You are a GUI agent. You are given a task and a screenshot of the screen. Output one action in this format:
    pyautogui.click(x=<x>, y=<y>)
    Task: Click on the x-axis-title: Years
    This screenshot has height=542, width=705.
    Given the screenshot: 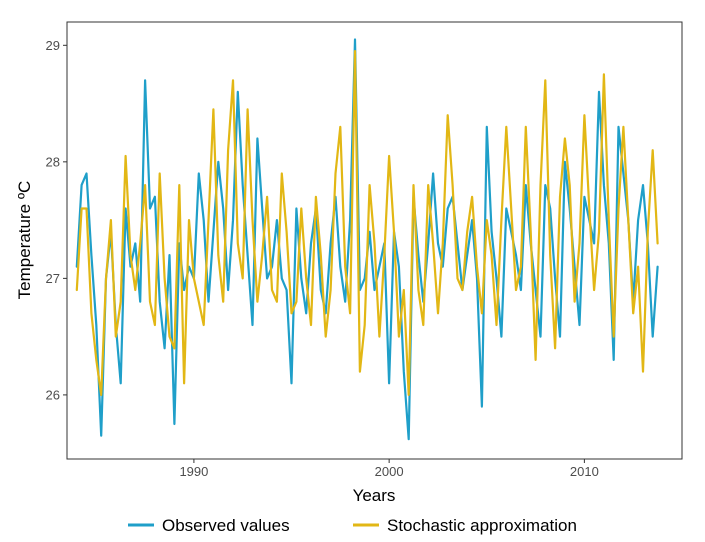 What is the action you would take?
    pyautogui.click(x=374, y=495)
    